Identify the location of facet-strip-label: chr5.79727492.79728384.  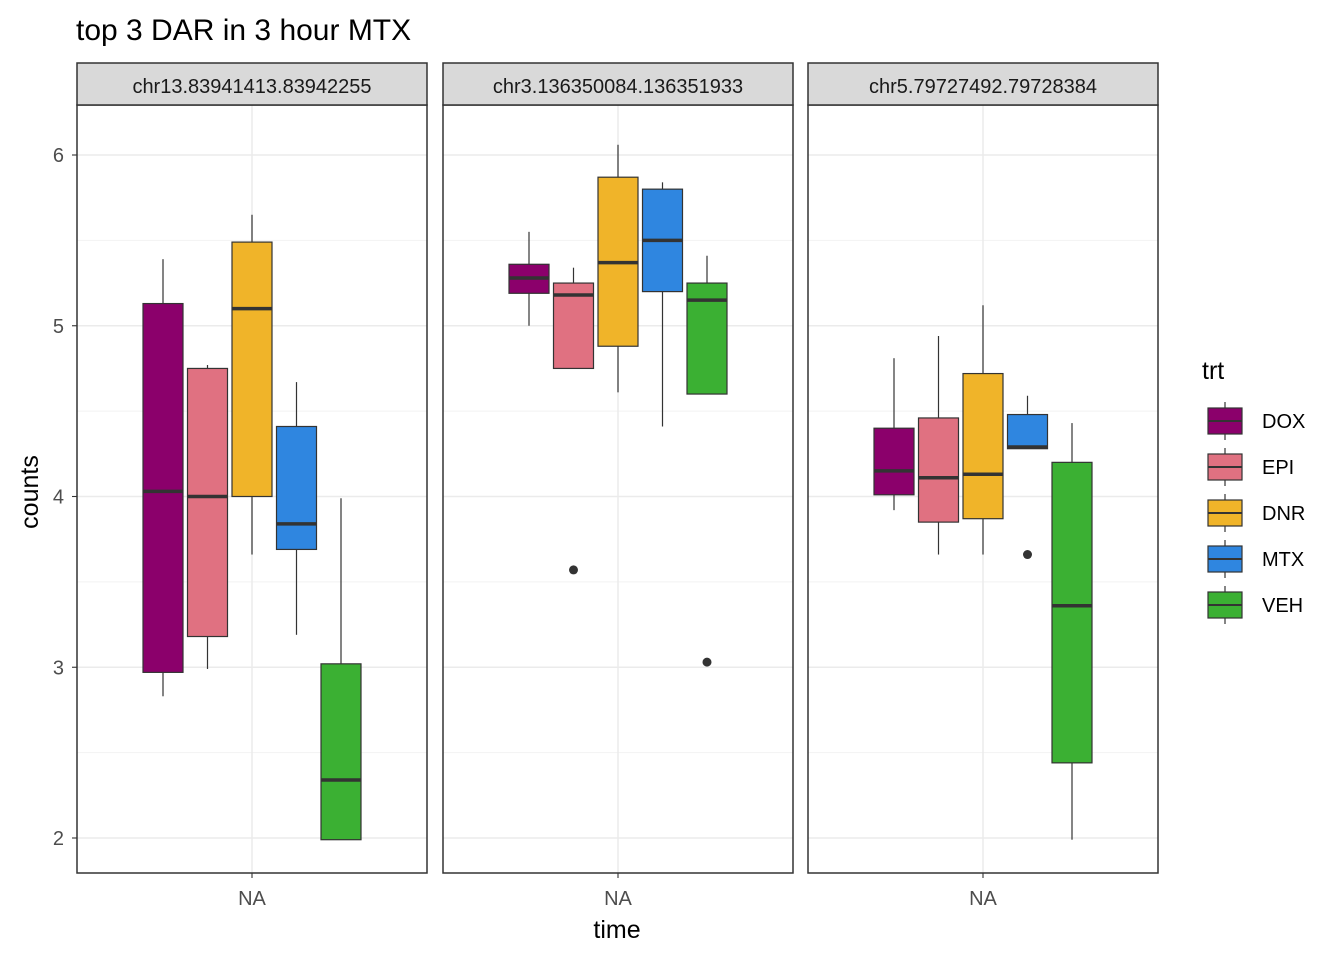
(983, 87).